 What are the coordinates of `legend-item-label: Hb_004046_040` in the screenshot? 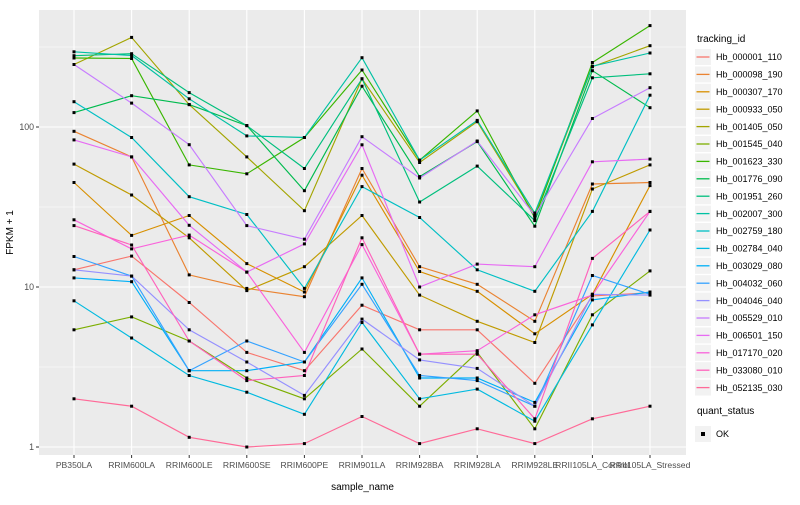 It's located at (749, 301).